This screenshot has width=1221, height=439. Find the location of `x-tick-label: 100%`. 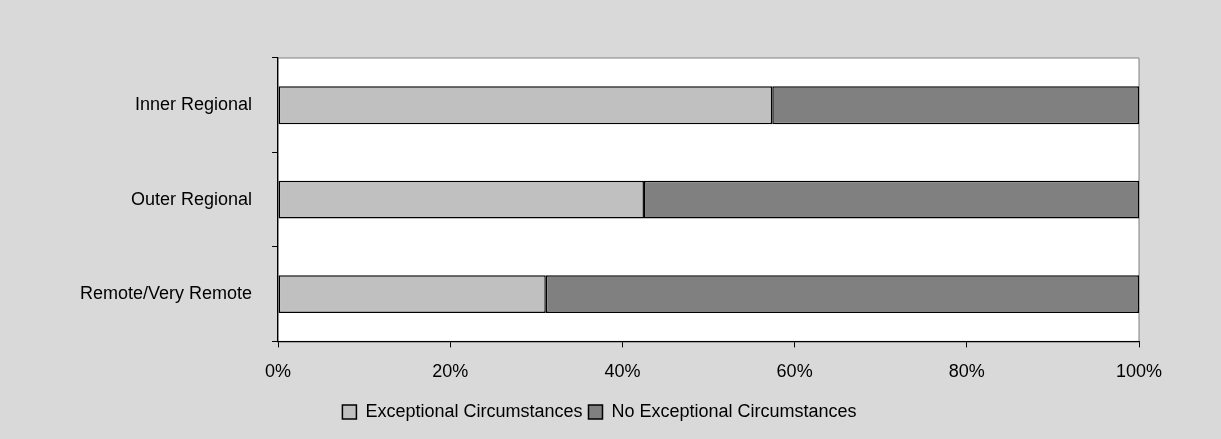

x-tick-label: 100% is located at coordinates (1139, 371).